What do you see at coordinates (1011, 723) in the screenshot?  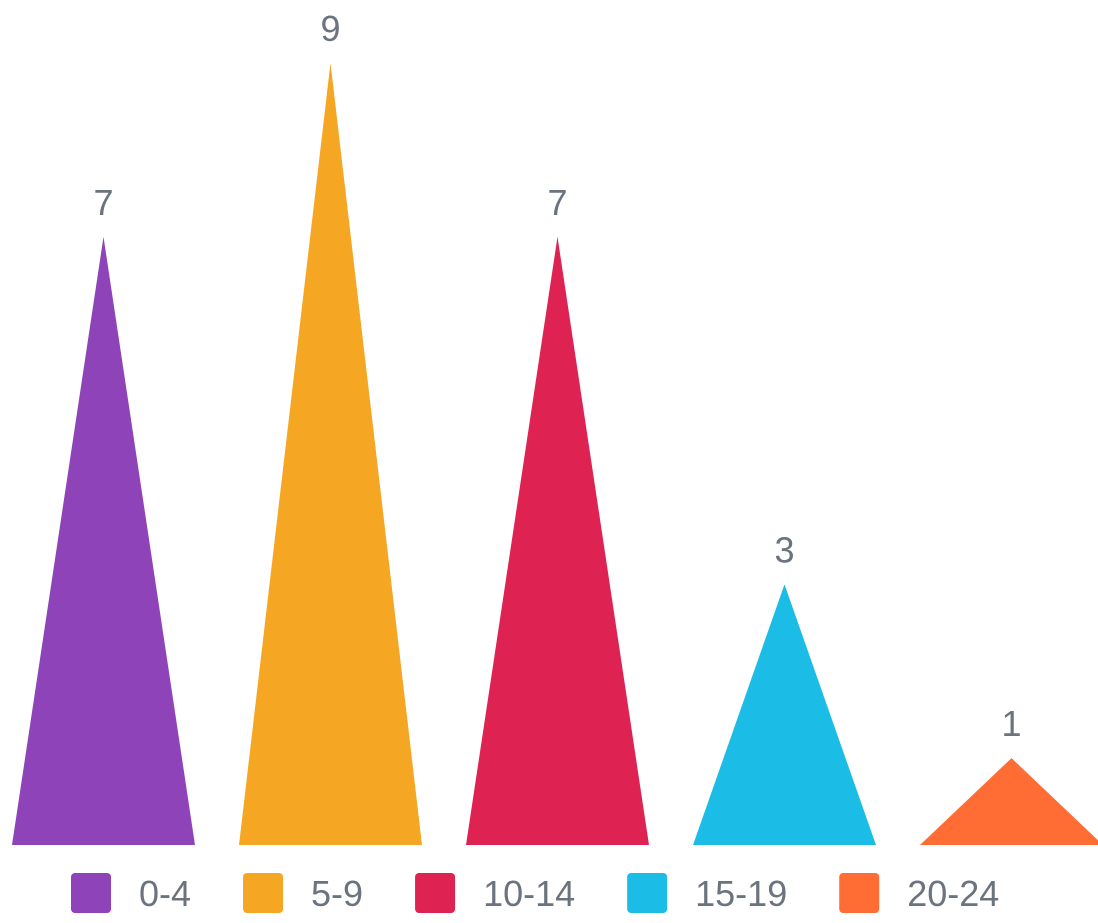 I see `value-label: 1` at bounding box center [1011, 723].